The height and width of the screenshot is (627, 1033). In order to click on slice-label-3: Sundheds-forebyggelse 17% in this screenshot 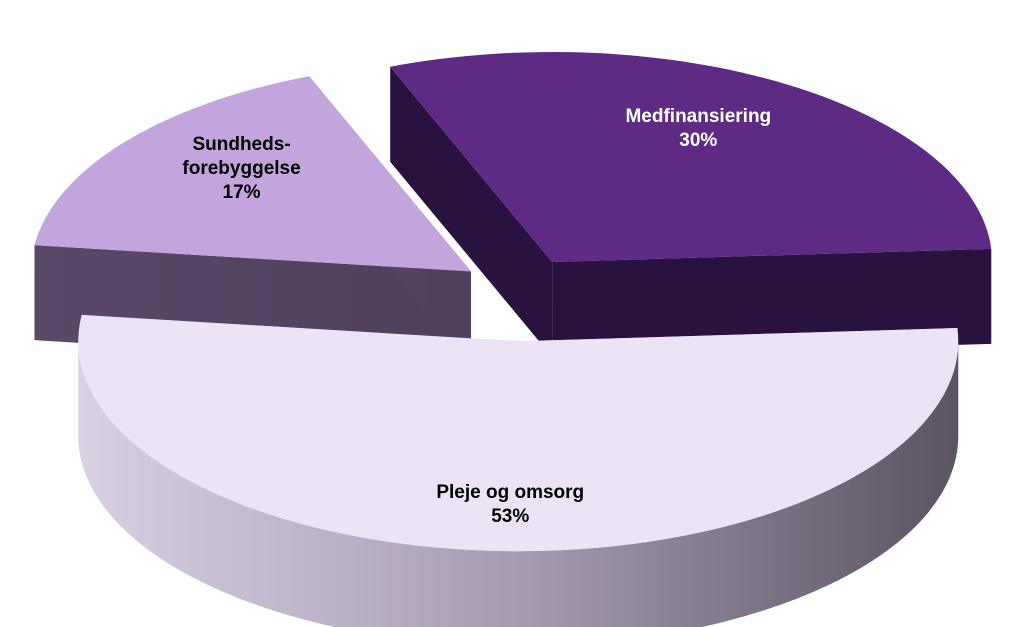, I will do `click(241, 169)`.